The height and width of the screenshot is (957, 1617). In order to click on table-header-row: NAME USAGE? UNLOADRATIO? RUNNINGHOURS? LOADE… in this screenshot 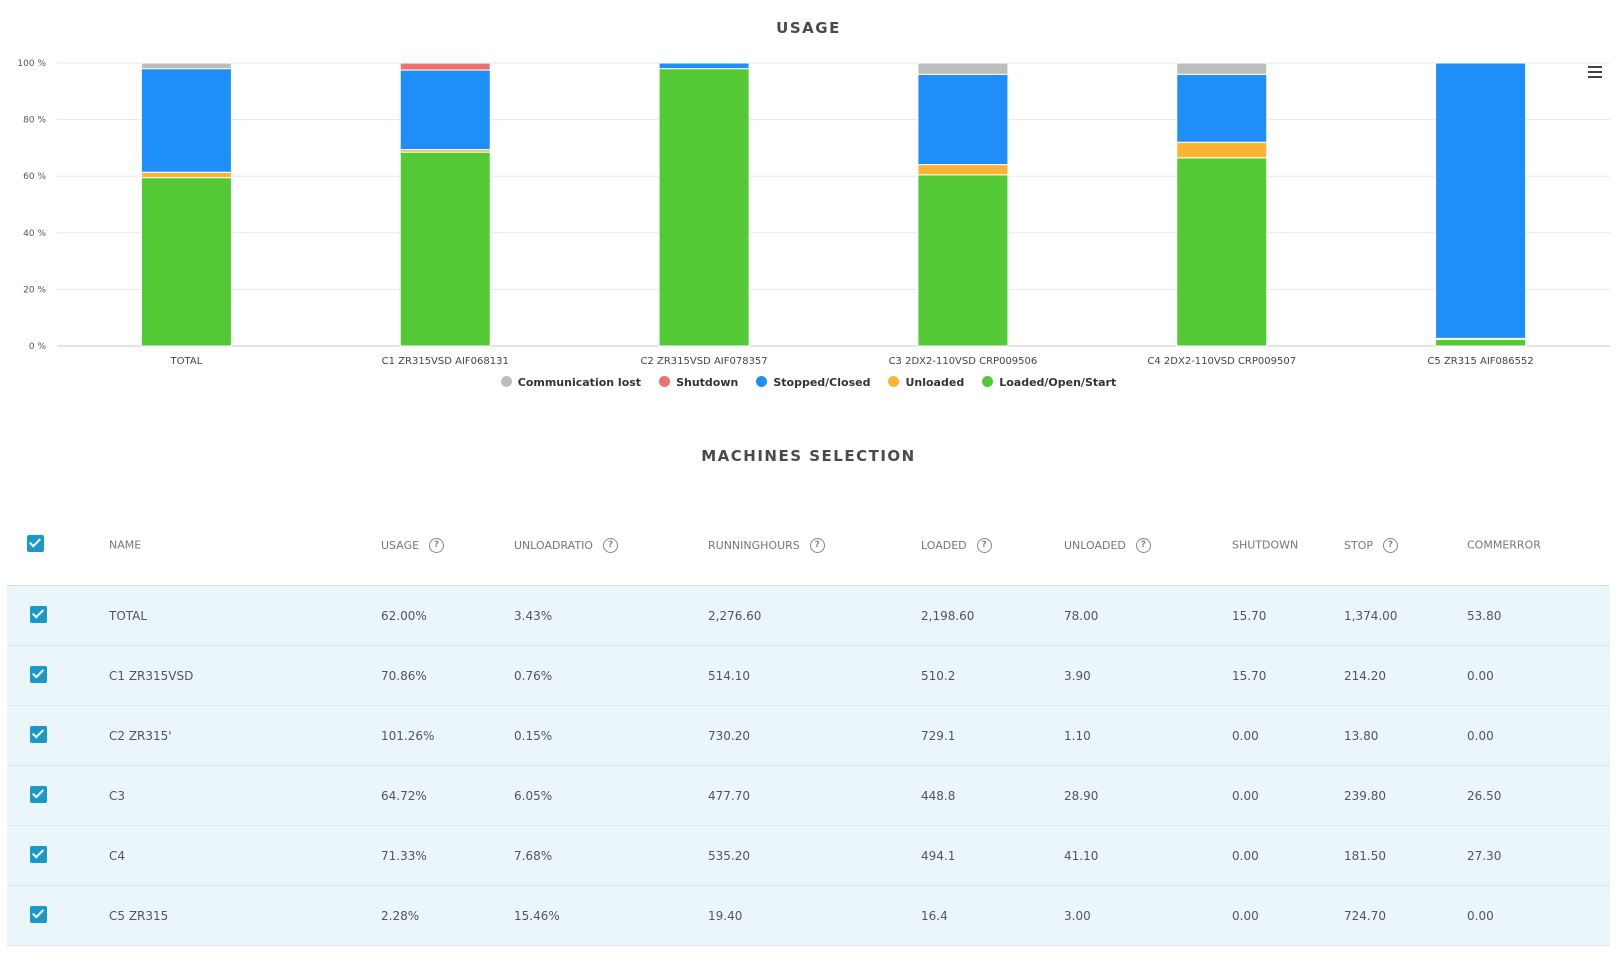, I will do `click(808, 545)`.